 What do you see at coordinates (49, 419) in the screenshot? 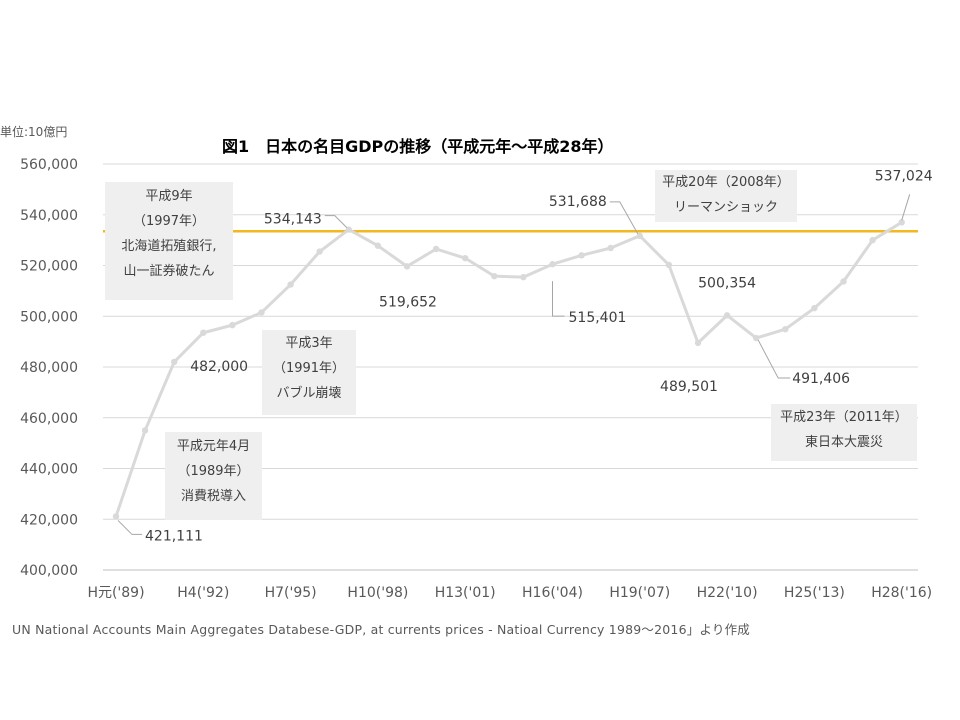
I see `y-tick-label: 460,000` at bounding box center [49, 419].